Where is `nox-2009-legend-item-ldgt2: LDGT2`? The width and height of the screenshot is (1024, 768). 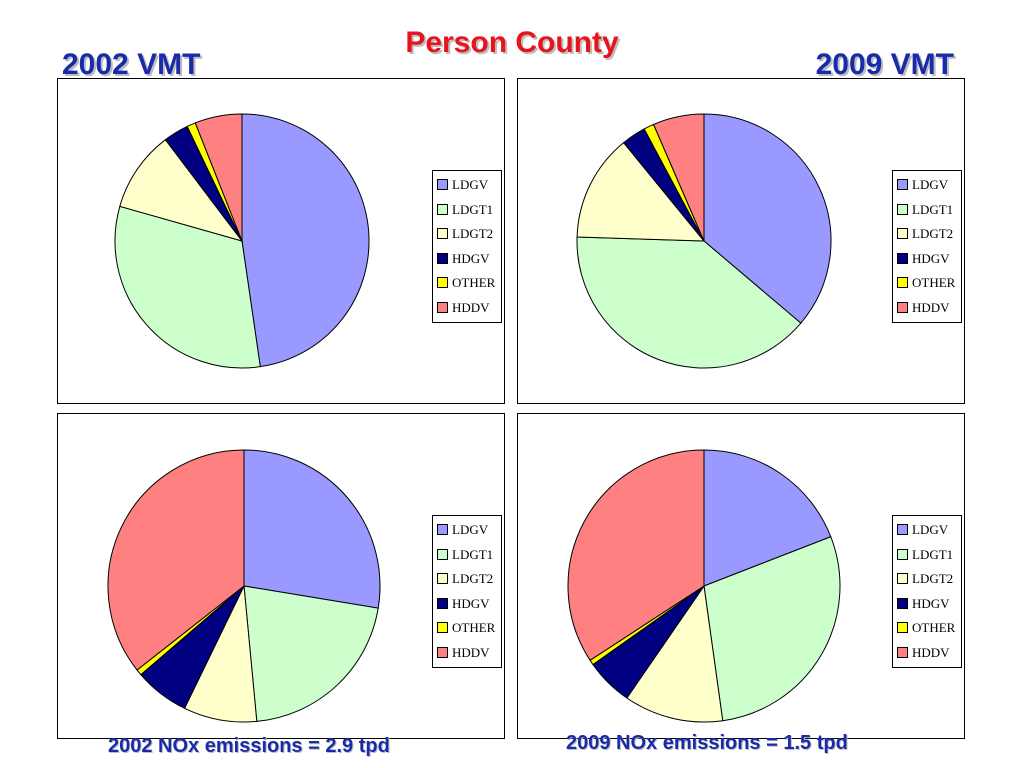
nox-2009-legend-item-ldgt2: LDGT2 is located at coordinates (929, 579).